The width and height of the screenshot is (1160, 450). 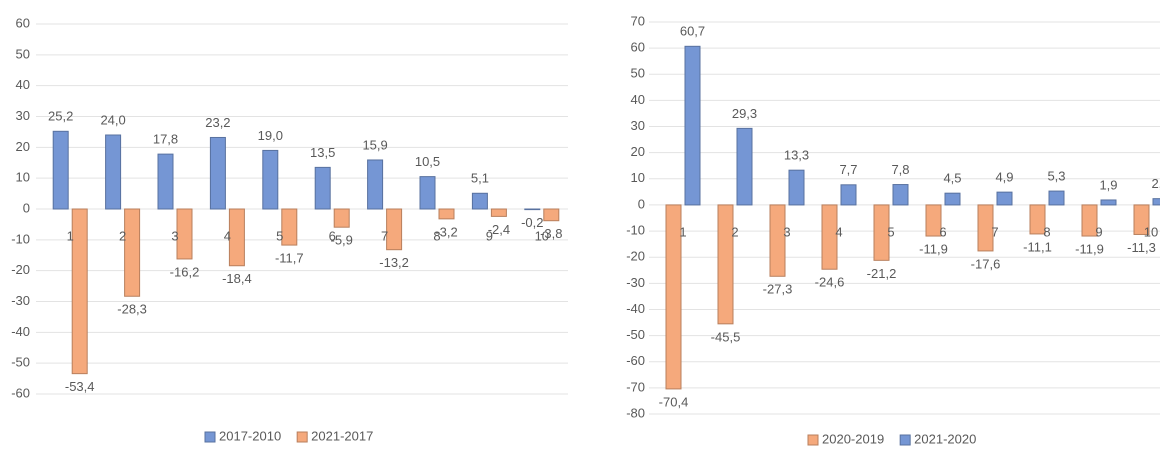 What do you see at coordinates (638, 20) in the screenshot?
I see `y-tick-label: 70` at bounding box center [638, 20].